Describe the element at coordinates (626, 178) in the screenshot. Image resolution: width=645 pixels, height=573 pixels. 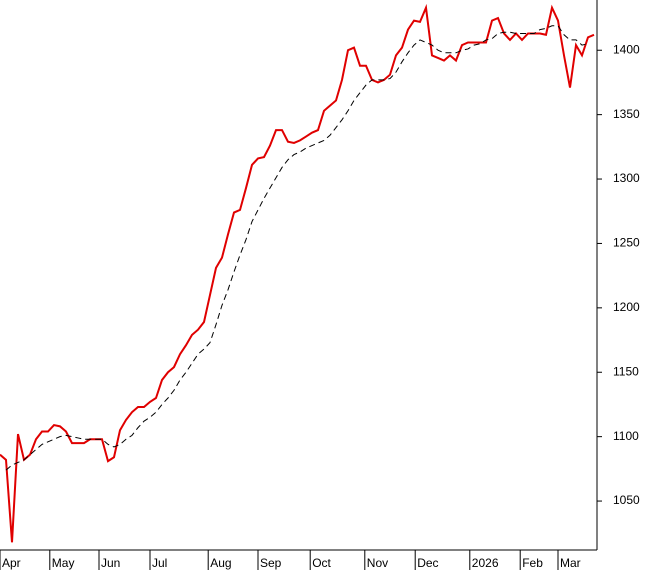
I see `y-tick-label: 1300` at that location.